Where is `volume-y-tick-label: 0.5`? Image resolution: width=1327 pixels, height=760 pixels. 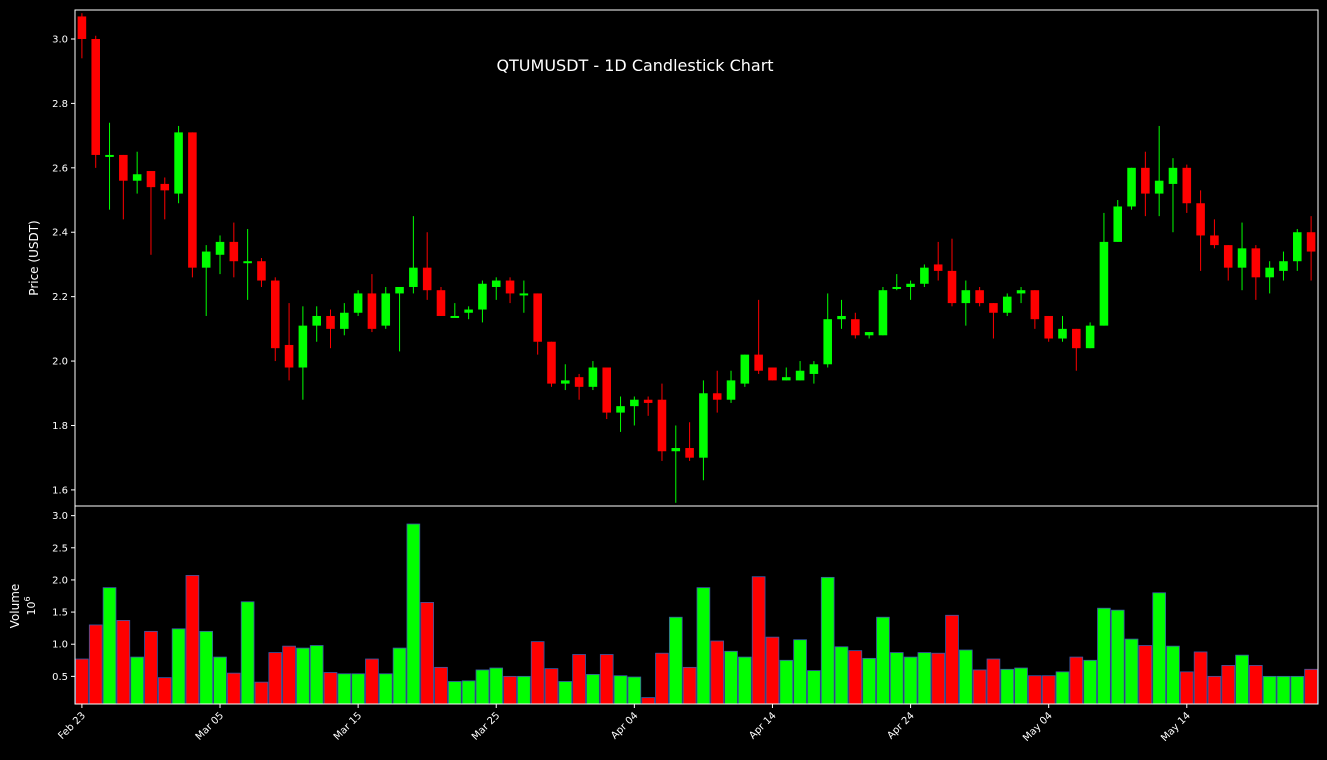
volume-y-tick-label: 0.5 is located at coordinates (60, 677).